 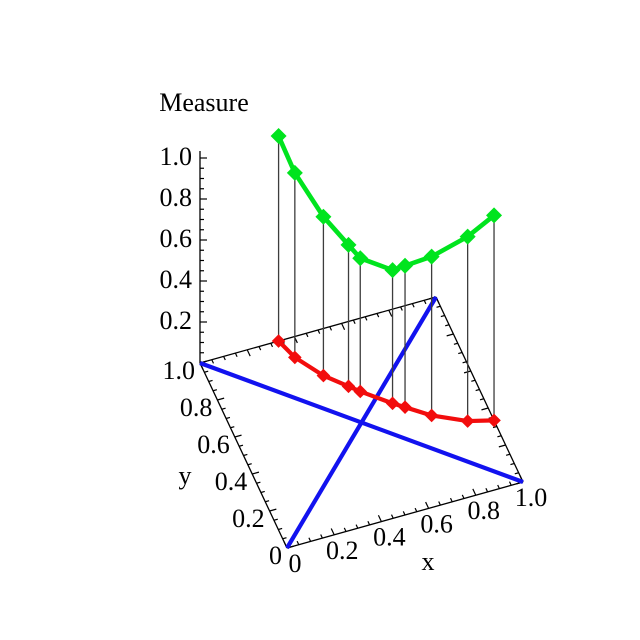 What do you see at coordinates (176, 238) in the screenshot?
I see `z-tick-label: 0.6` at bounding box center [176, 238].